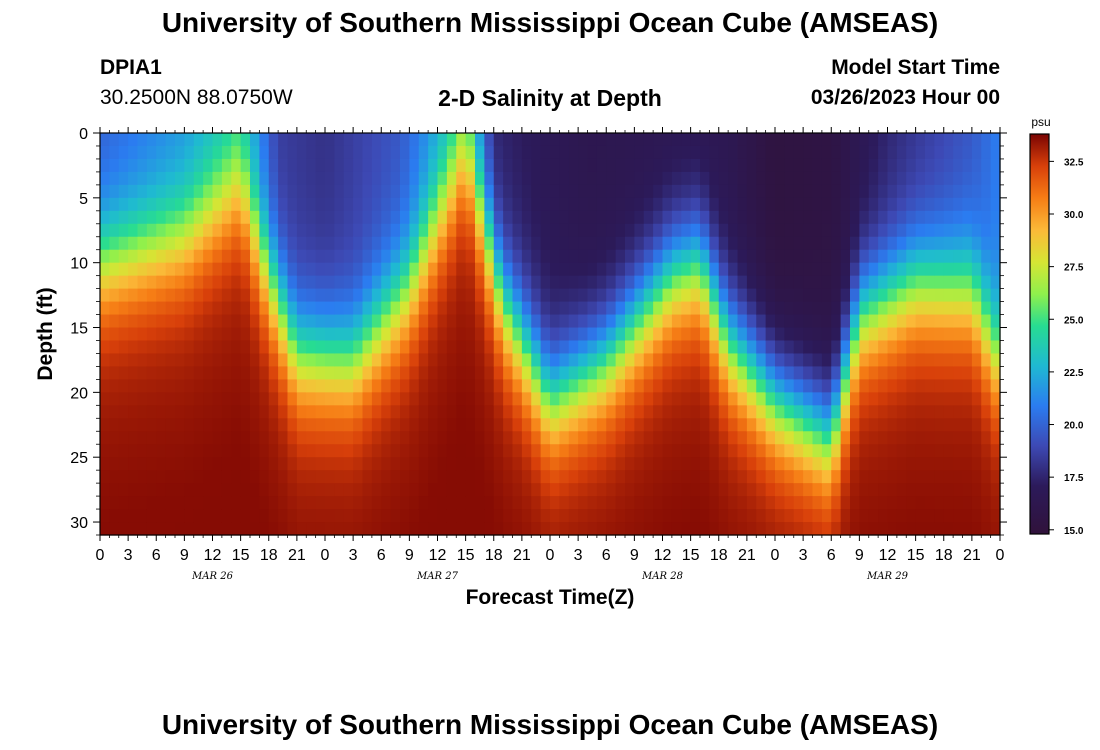 Image resolution: width=1100 pixels, height=750 pixels. I want to click on x-tick-label: 18, so click(944, 555).